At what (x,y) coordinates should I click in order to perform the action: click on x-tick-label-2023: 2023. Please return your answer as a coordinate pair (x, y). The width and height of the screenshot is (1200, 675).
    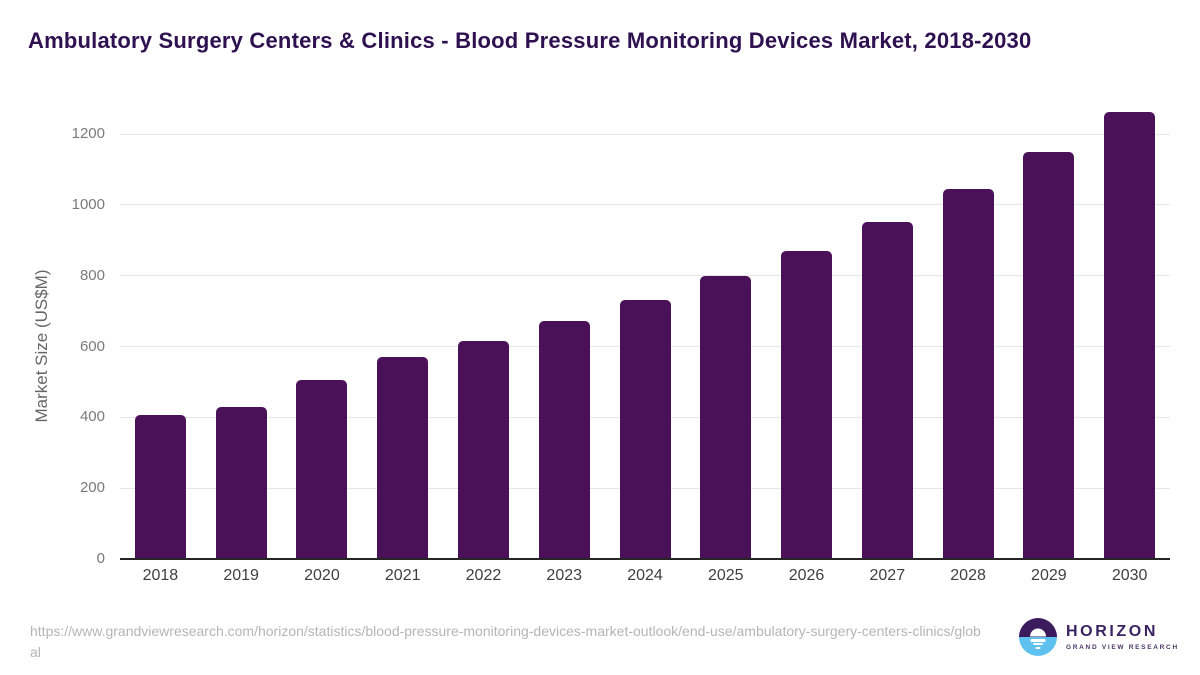
    Looking at the image, I should click on (564, 575).